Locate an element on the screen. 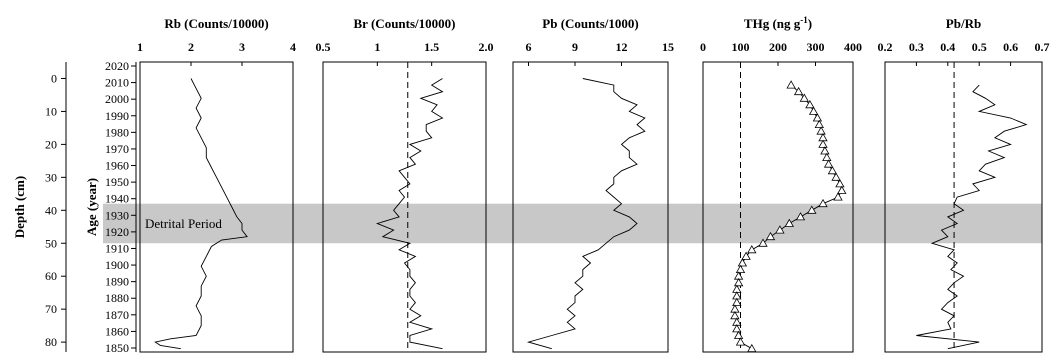 Image resolution: width=1054 pixels, height=361 pixels. panel-title-text: Pb/Rb is located at coordinates (963, 23).